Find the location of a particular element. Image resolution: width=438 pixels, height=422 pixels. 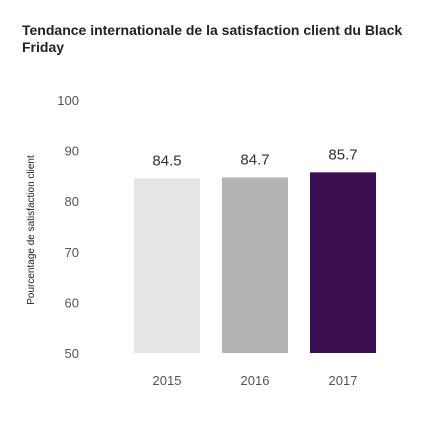

x-axis-ticks: 2015 2016 2017 is located at coordinates (255, 380).